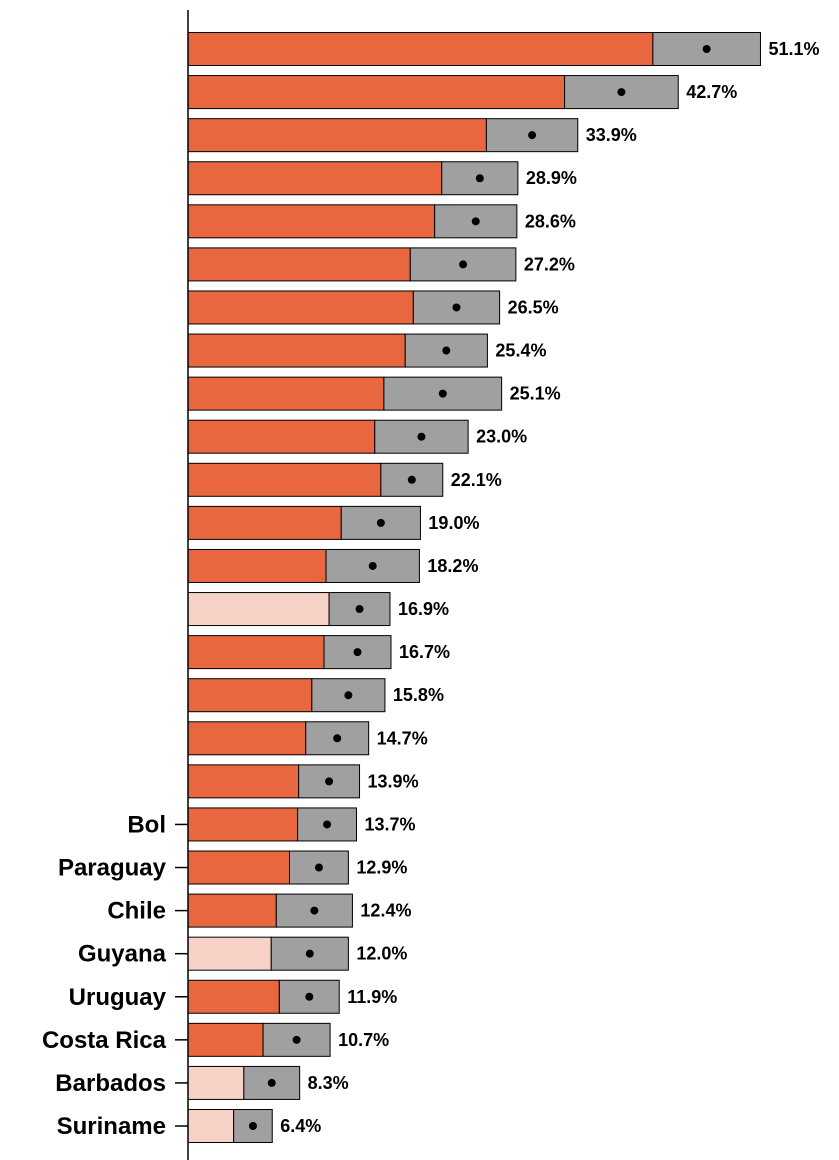 This screenshot has width=839, height=1160. What do you see at coordinates (520, 351) in the screenshot?
I see `data-label: 25.4%` at bounding box center [520, 351].